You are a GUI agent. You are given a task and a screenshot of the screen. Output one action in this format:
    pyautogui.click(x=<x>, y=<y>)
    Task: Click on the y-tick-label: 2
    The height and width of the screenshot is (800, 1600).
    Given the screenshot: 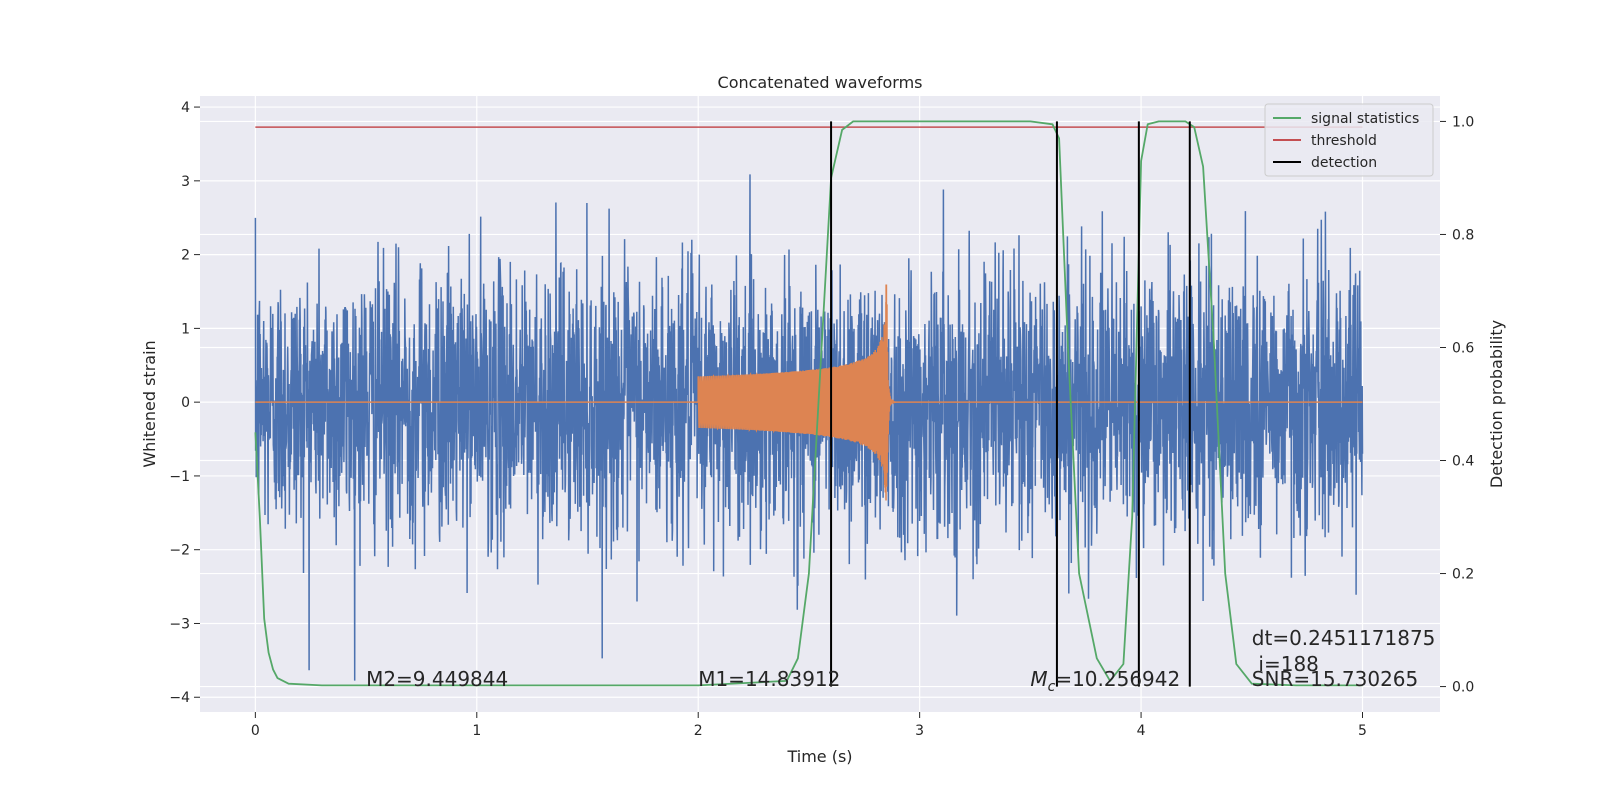 What is the action you would take?
    pyautogui.click(x=185, y=256)
    